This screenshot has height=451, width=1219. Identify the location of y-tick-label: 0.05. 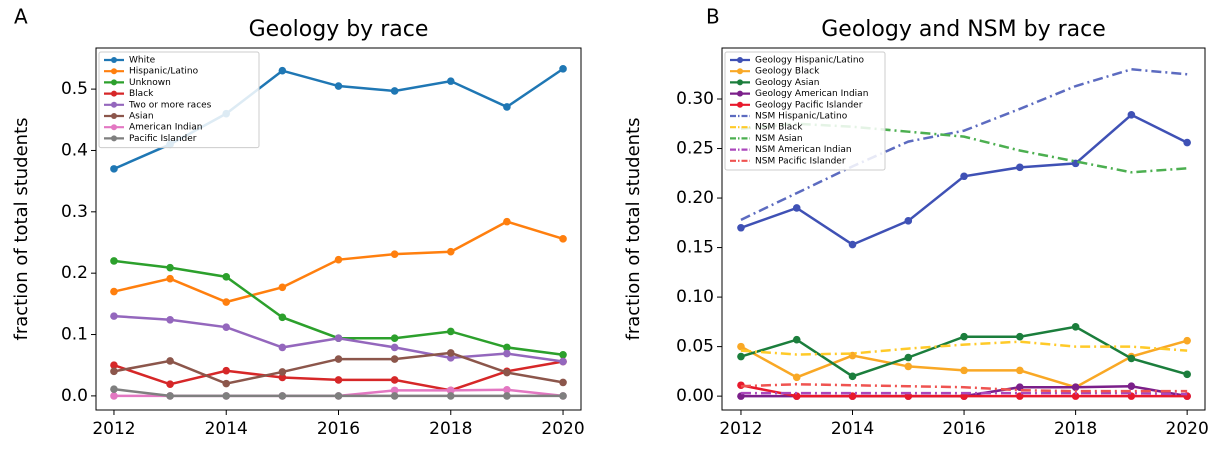
(695, 347).